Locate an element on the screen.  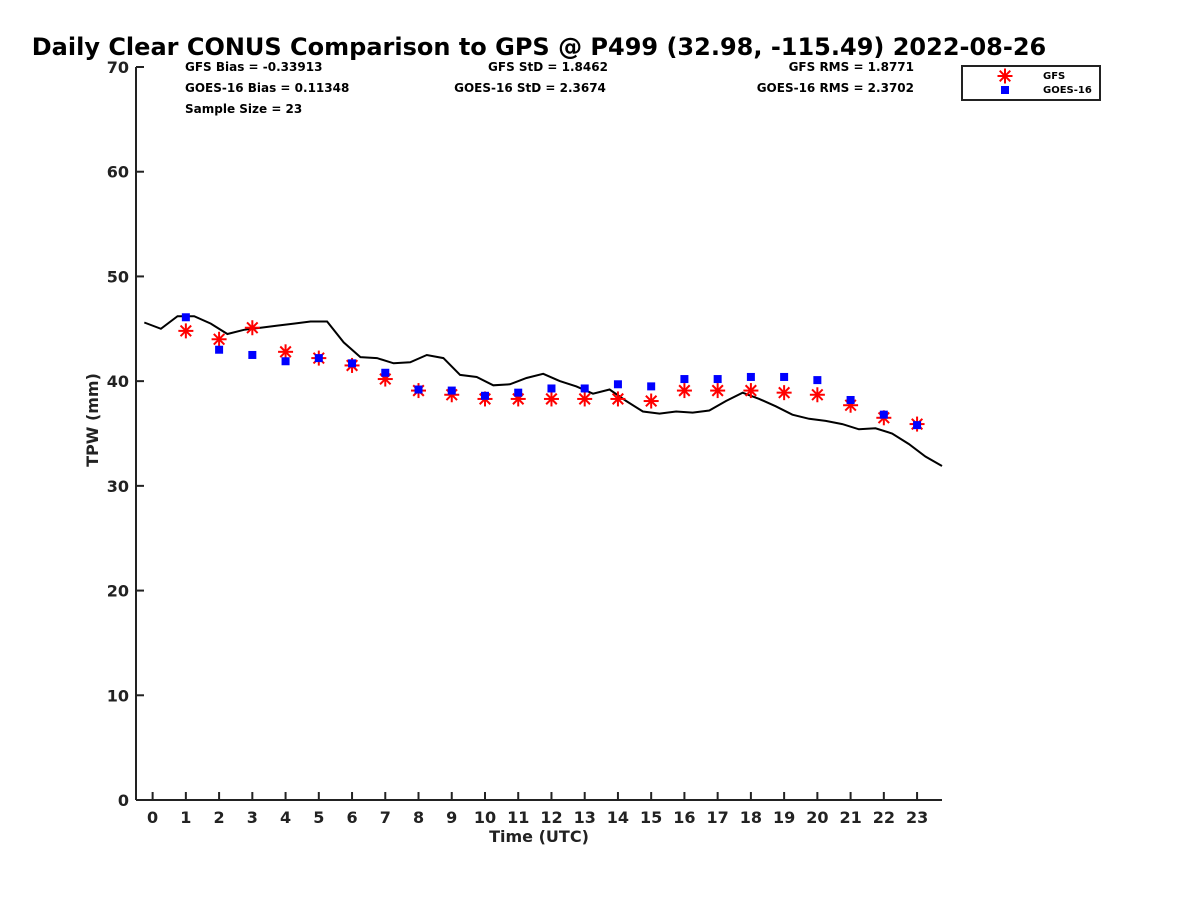
gps-line is located at coordinates (543, 391).